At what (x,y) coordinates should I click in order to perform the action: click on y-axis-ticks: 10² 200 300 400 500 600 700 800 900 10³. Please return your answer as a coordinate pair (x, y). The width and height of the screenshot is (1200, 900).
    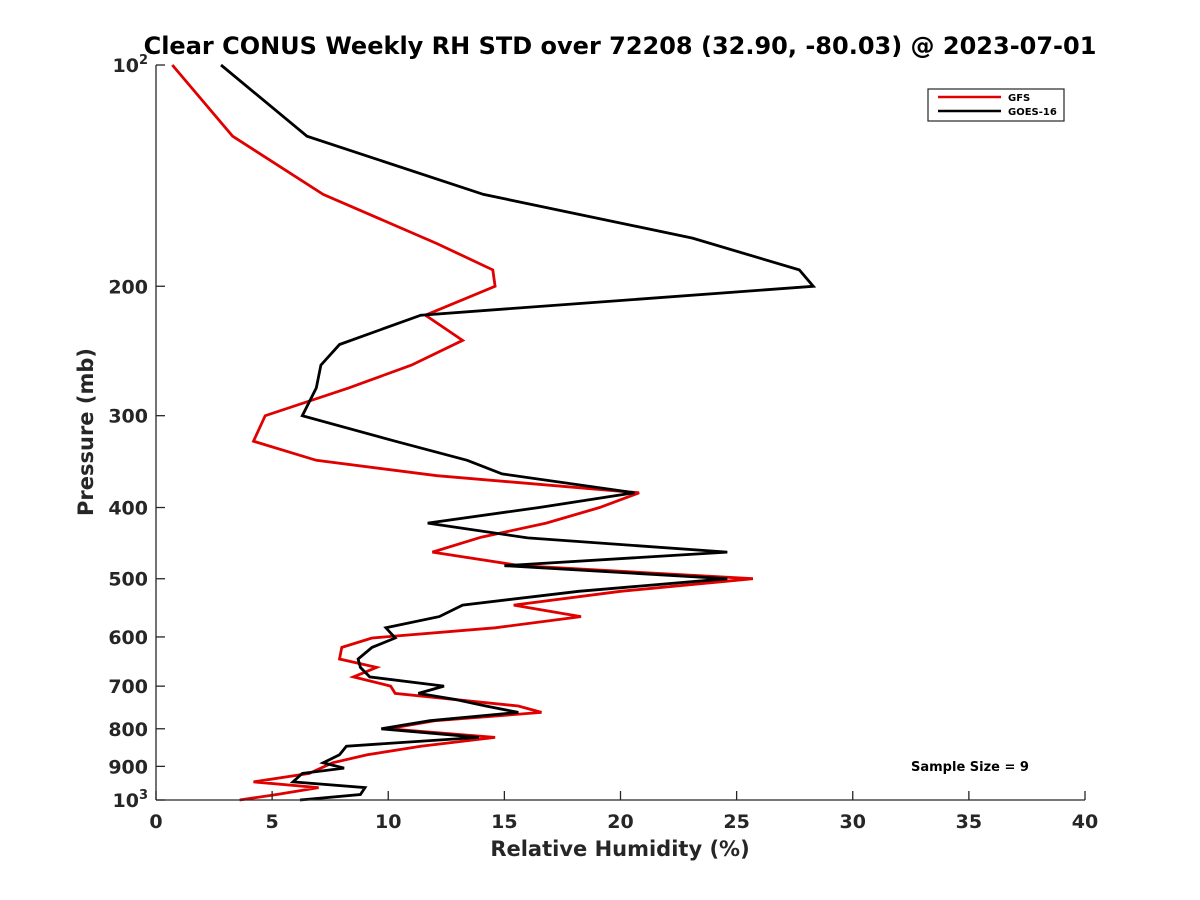
    Looking at the image, I should click on (136, 432).